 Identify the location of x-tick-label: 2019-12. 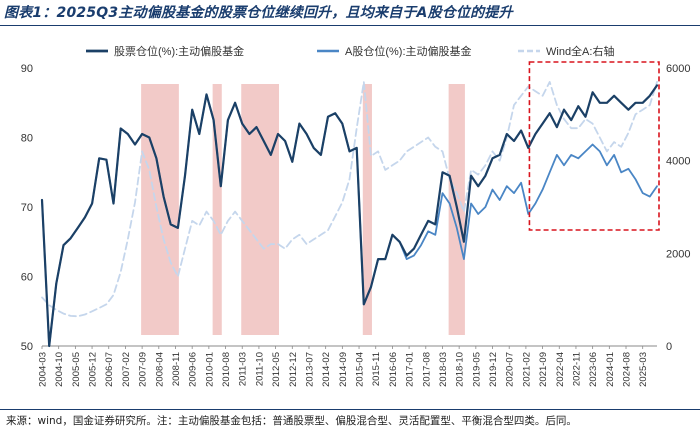
(493, 369).